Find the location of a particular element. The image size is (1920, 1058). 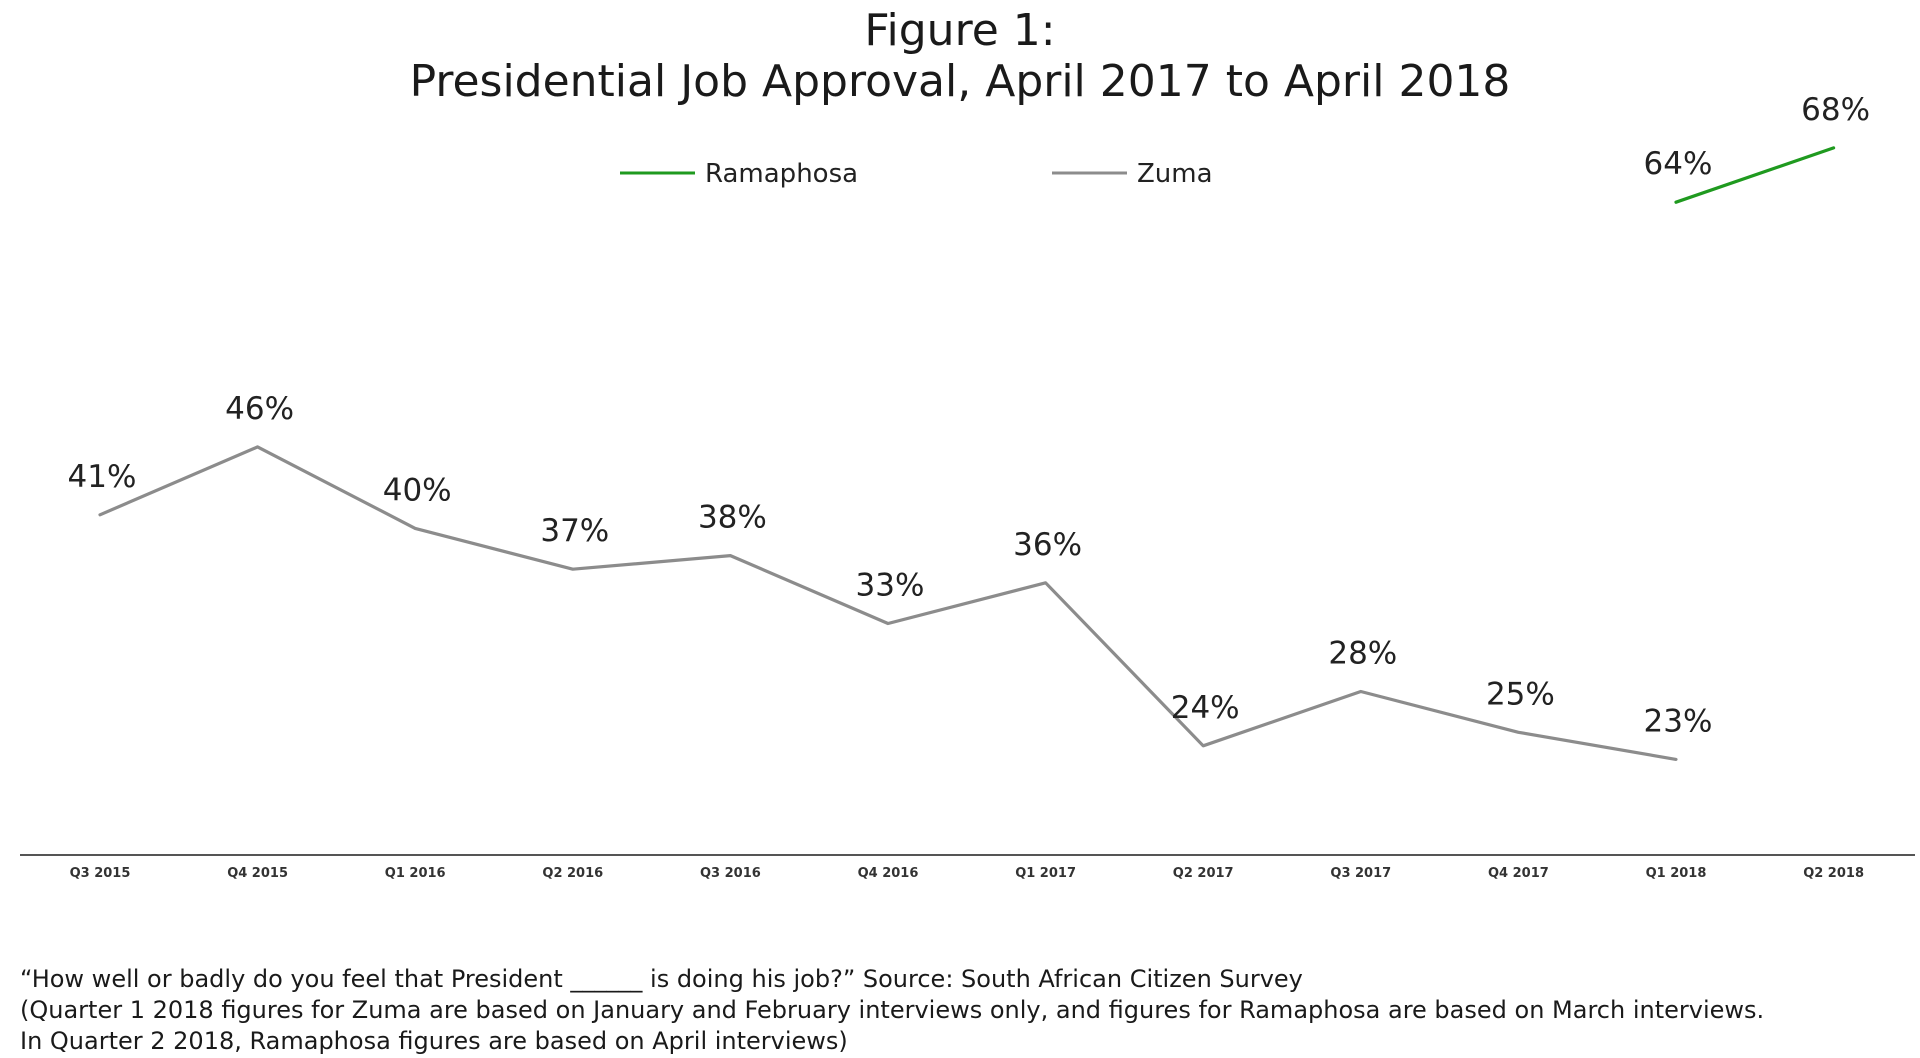

data-label: 68% is located at coordinates (1835, 110).